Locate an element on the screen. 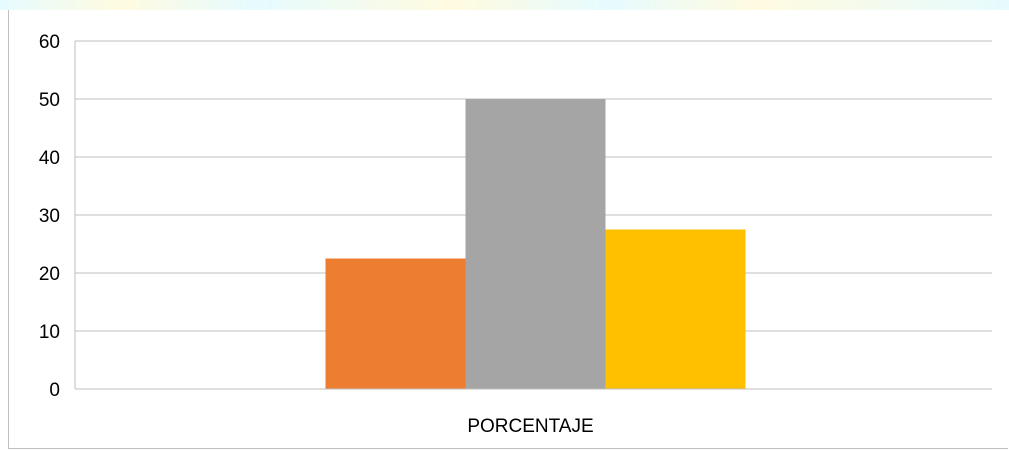 This screenshot has height=450, width=1009. y-tick-label-50: 50 is located at coordinates (49, 100).